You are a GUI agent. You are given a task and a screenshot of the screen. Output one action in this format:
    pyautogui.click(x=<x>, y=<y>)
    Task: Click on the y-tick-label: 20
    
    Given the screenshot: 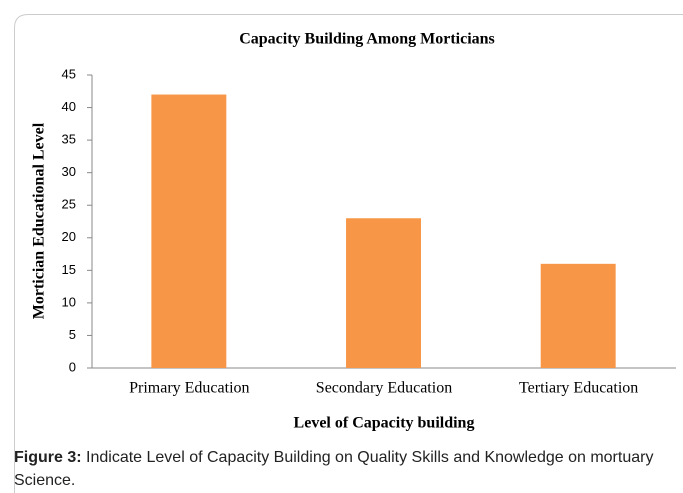 What is the action you would take?
    pyautogui.click(x=69, y=236)
    